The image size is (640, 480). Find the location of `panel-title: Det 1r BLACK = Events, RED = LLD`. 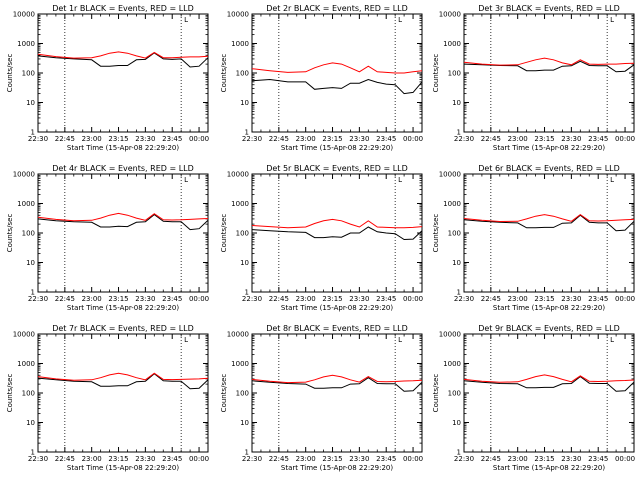

panel-title: Det 1r BLACK = Events, RED = LLD is located at coordinates (123, 8).